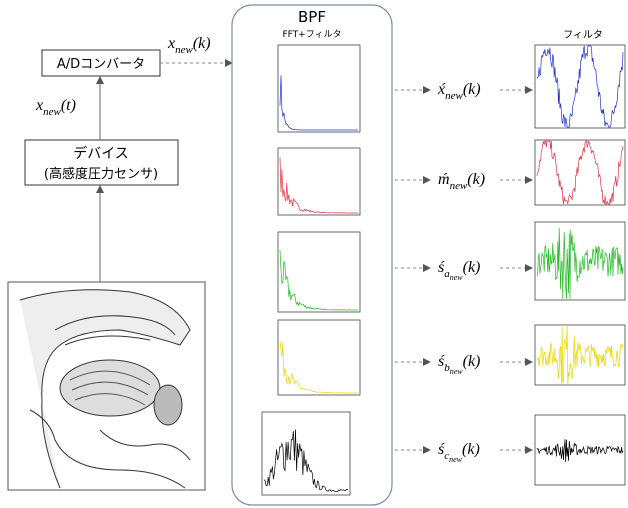 This screenshot has height=508, width=628. Describe the element at coordinates (447, 368) in the screenshot. I see `formula-sub: b` at that location.